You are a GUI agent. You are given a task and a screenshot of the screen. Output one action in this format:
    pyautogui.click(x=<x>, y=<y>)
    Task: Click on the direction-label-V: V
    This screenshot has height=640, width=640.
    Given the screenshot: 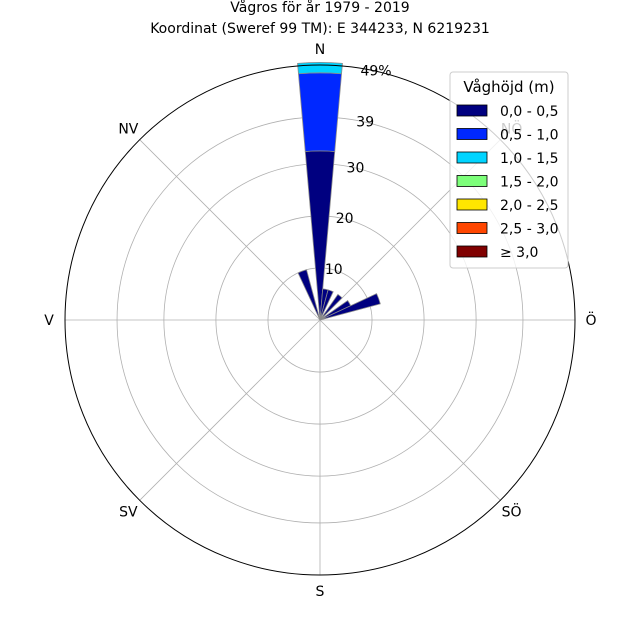 What is the action you would take?
    pyautogui.click(x=49, y=321)
    